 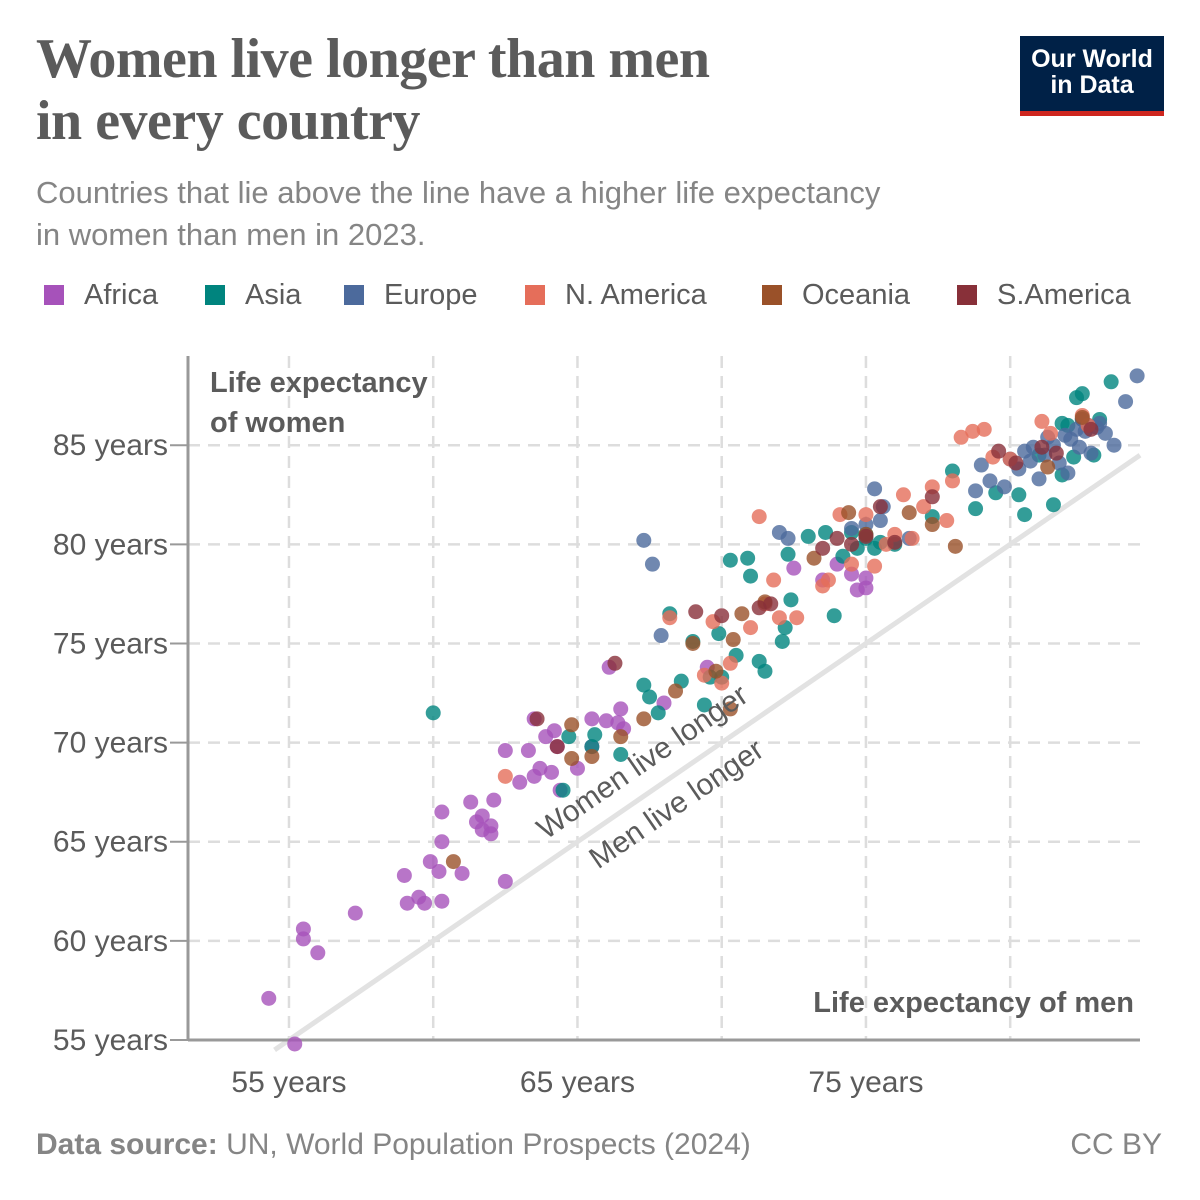 What do you see at coordinates (488, 1144) in the screenshot?
I see `data-source-text: UN, World Population Prospects (2024)` at bounding box center [488, 1144].